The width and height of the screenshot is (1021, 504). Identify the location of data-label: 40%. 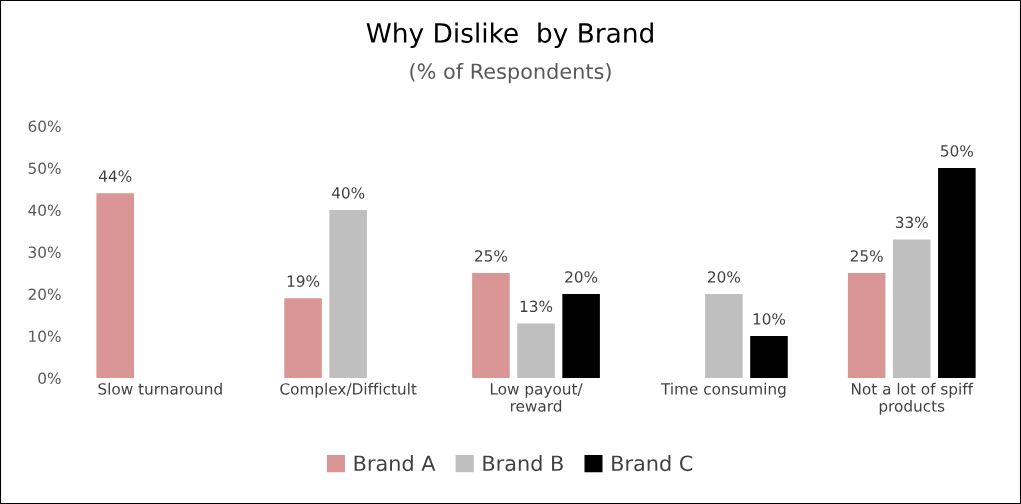
(348, 193).